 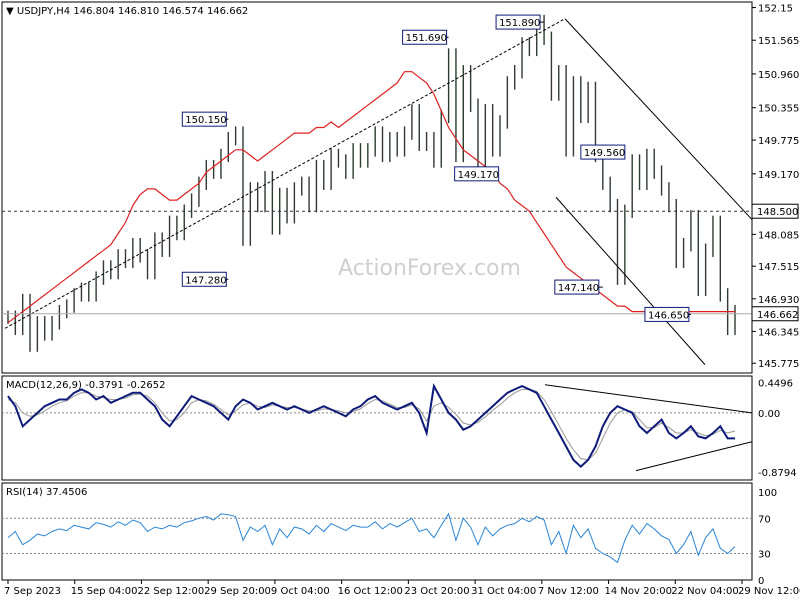 What do you see at coordinates (777, 212) in the screenshot?
I see `level-label: 148.500` at bounding box center [777, 212].